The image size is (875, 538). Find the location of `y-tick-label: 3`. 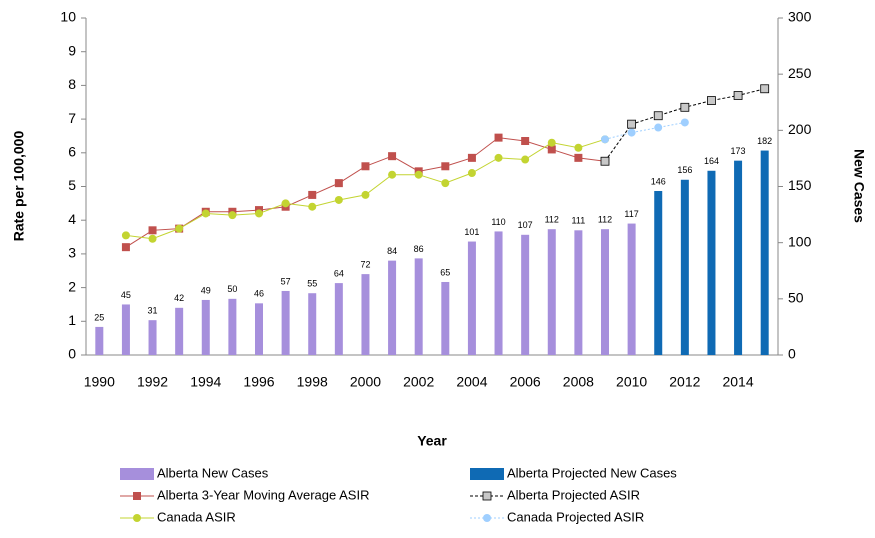

y-tick-label: 3 is located at coordinates (72, 253).